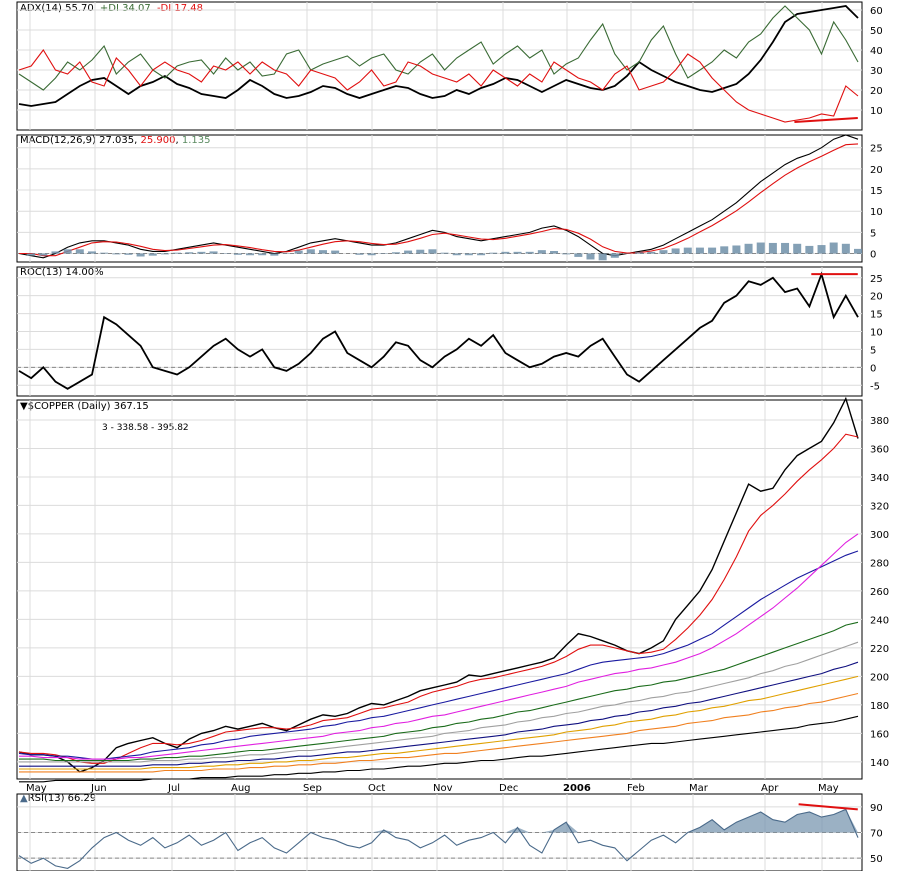 This screenshot has width=906, height=871. Describe the element at coordinates (376, 788) in the screenshot. I see `x-tick-label: Oct` at that location.